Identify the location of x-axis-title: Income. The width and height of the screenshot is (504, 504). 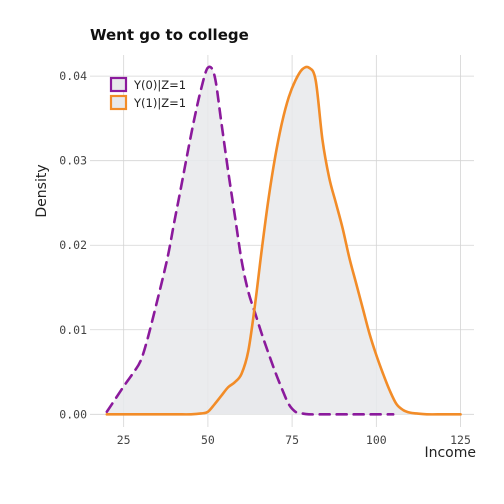
(450, 453).